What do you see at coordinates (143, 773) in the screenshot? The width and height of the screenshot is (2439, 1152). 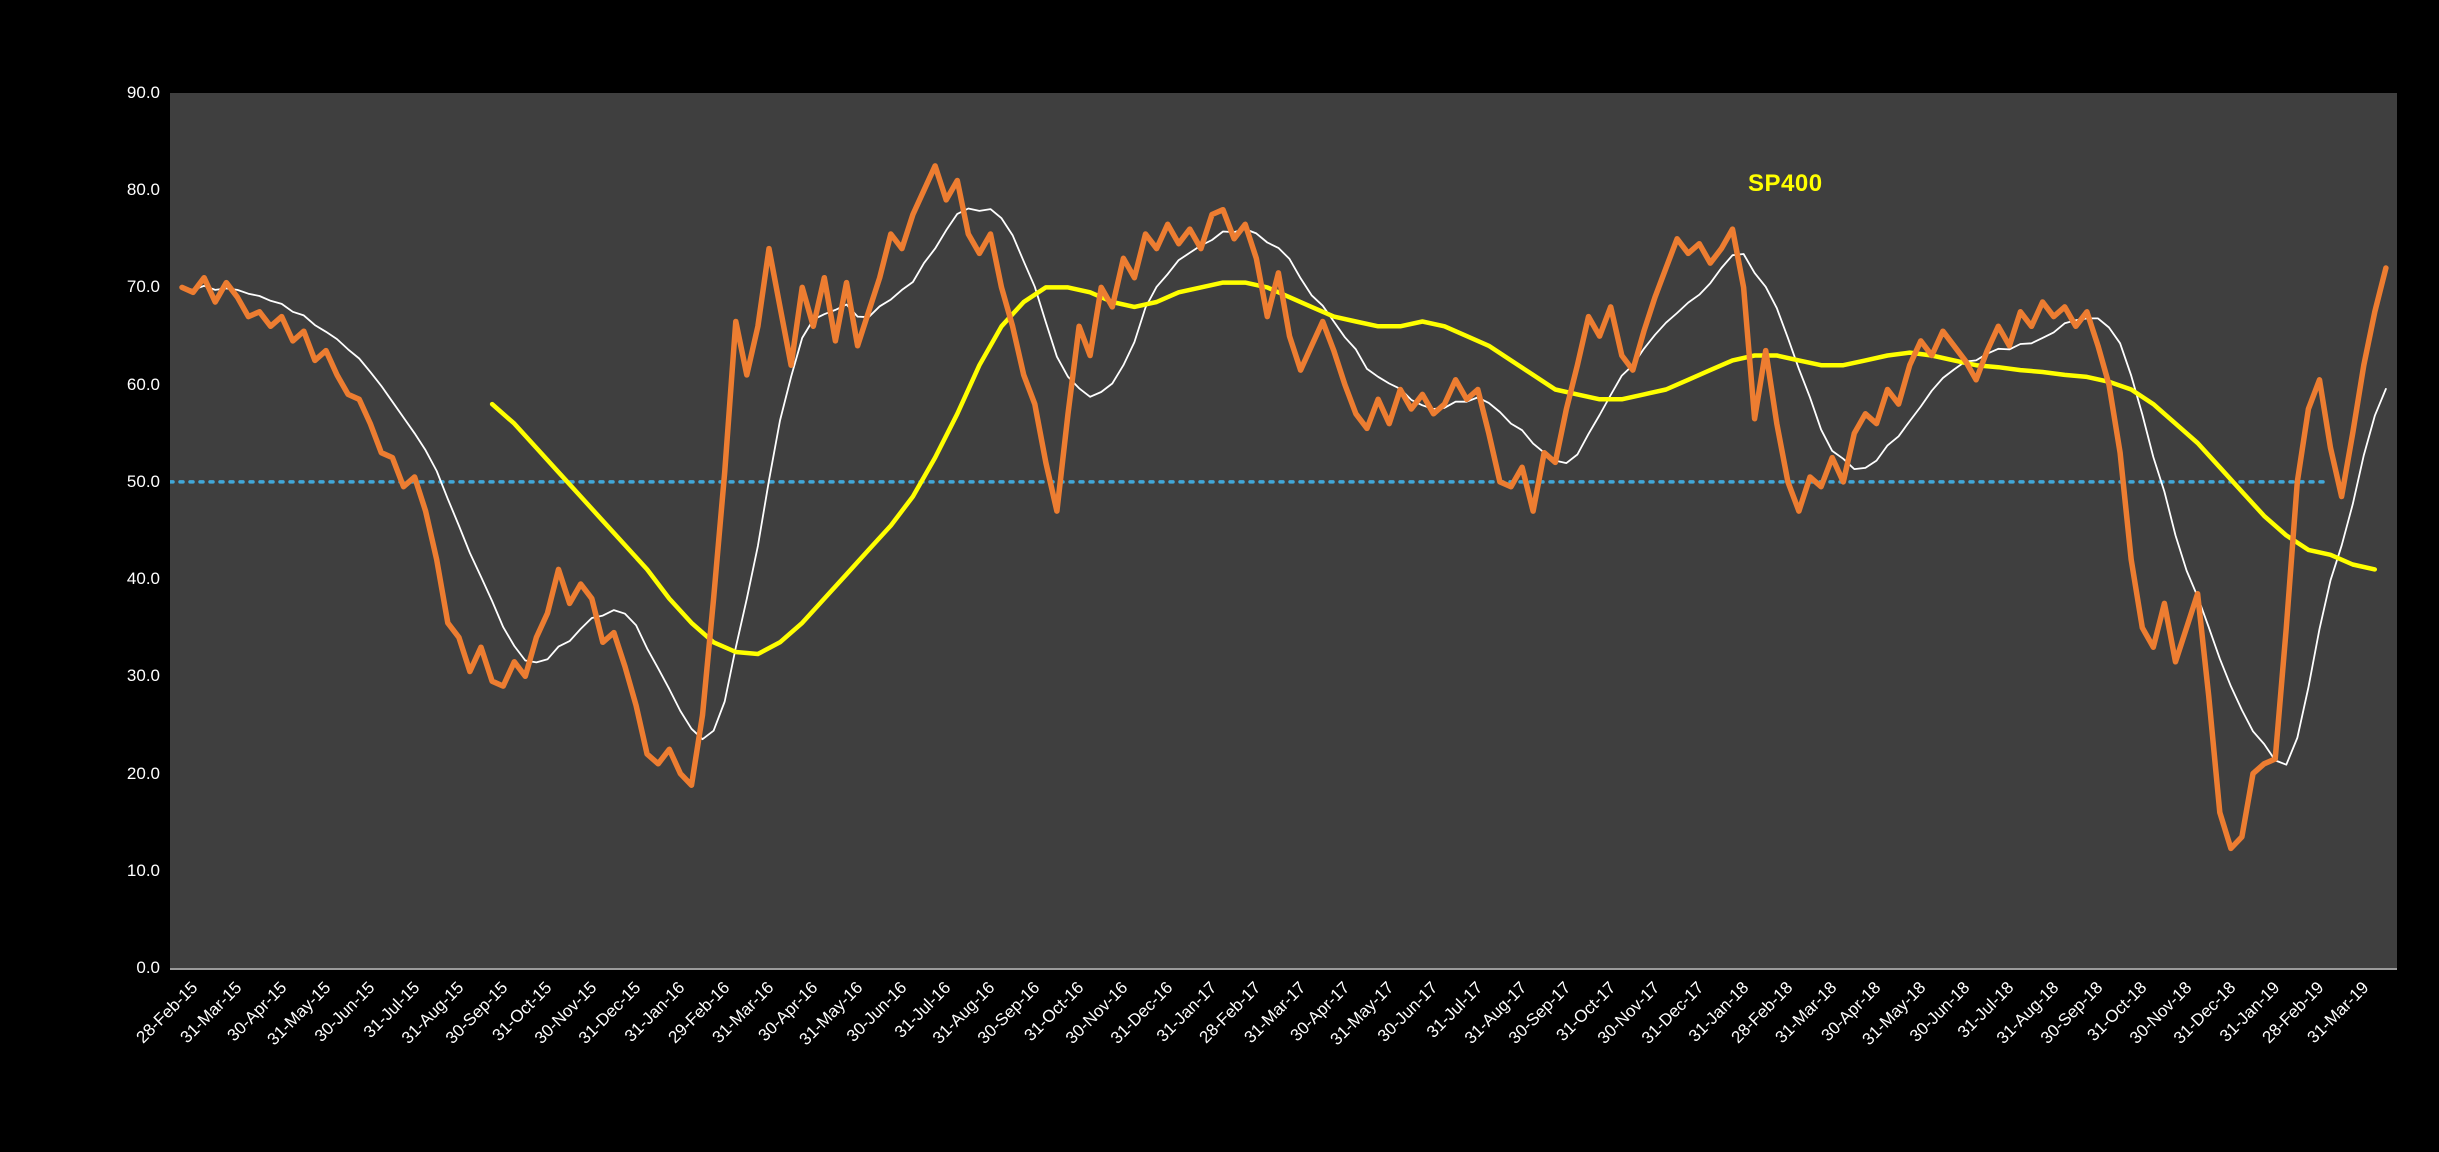 I see `y-axis-label: 20.0` at bounding box center [143, 773].